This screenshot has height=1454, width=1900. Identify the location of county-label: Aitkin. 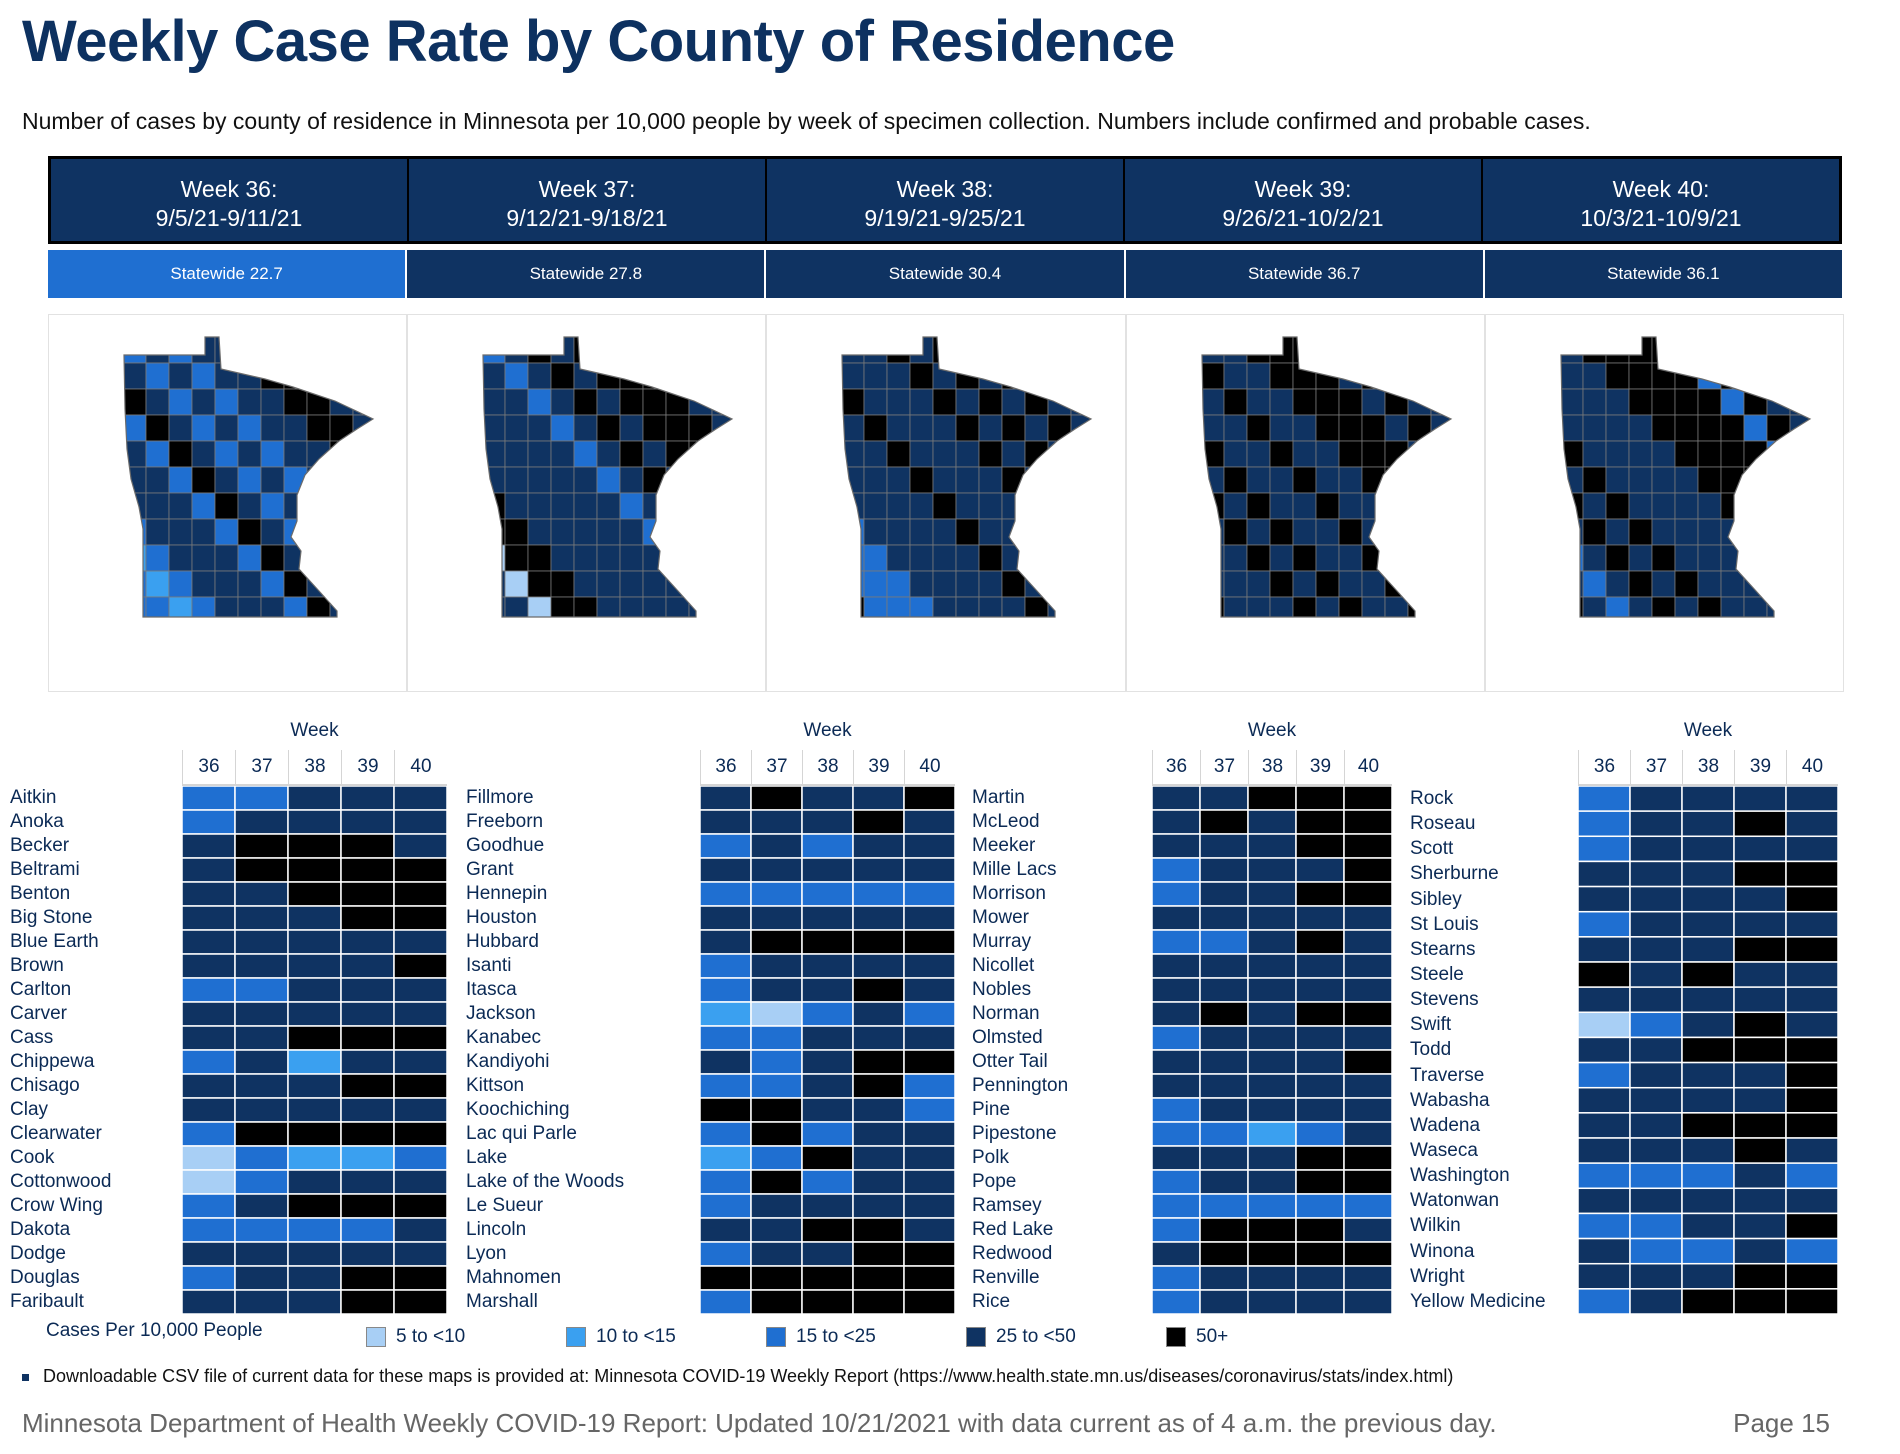
(33, 797).